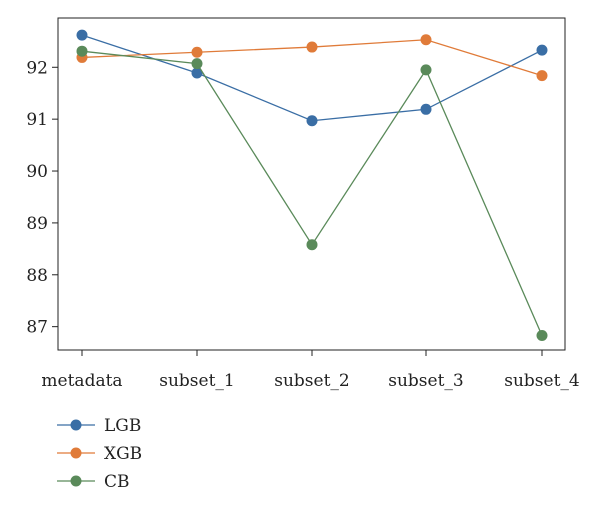 The image size is (600, 507). Describe the element at coordinates (426, 381) in the screenshot. I see `x-tick-label: subset_3` at that location.